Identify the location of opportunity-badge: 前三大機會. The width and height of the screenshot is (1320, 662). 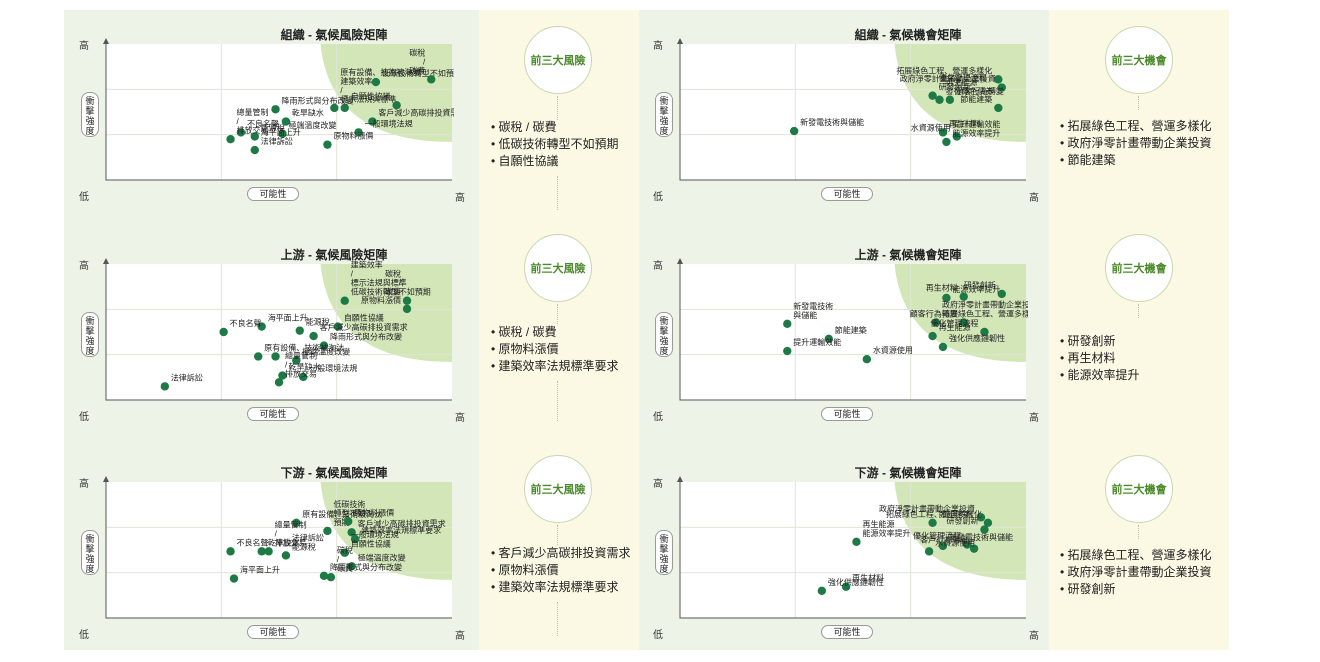
(1139, 268).